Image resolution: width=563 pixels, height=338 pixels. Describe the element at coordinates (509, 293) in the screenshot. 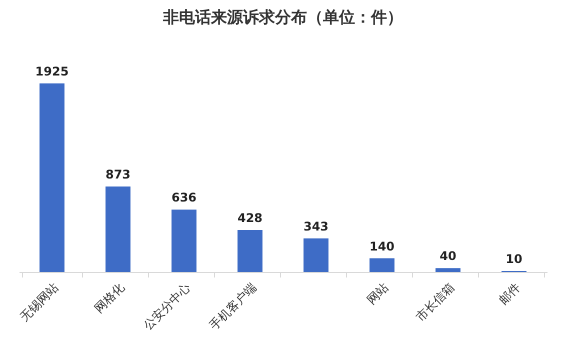

I see `x-tick-label: 邮件` at that location.